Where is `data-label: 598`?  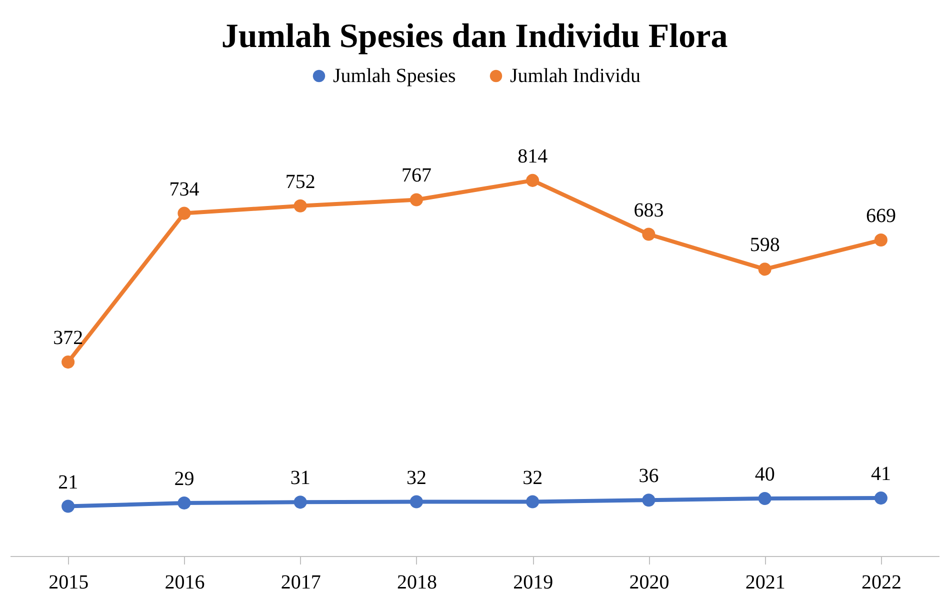 data-label: 598 is located at coordinates (765, 245).